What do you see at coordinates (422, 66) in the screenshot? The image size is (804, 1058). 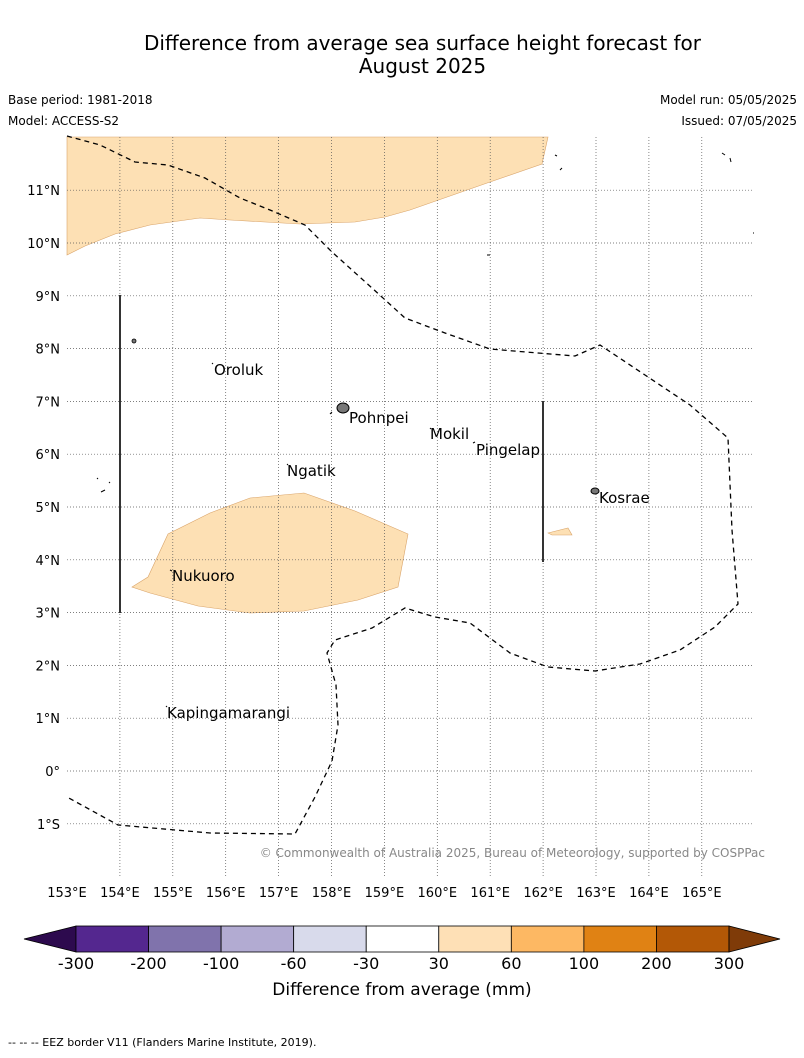 I see `title-line-2: August 2025` at bounding box center [422, 66].